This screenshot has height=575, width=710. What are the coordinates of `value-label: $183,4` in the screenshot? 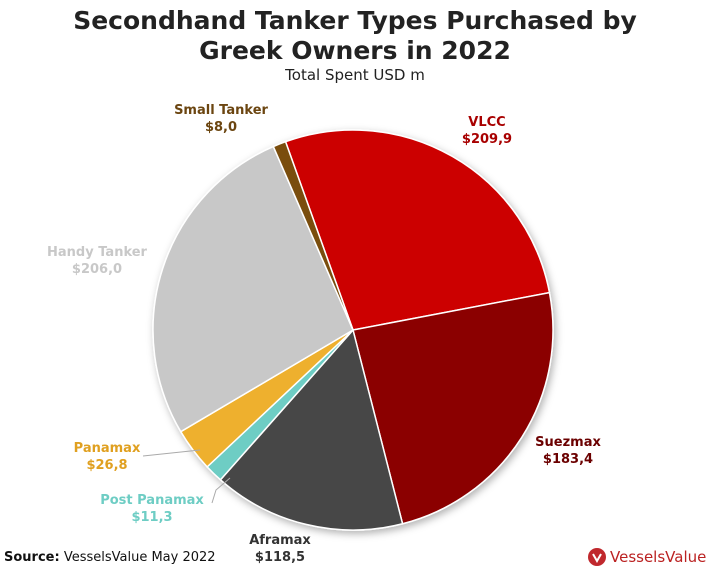 It's located at (568, 459).